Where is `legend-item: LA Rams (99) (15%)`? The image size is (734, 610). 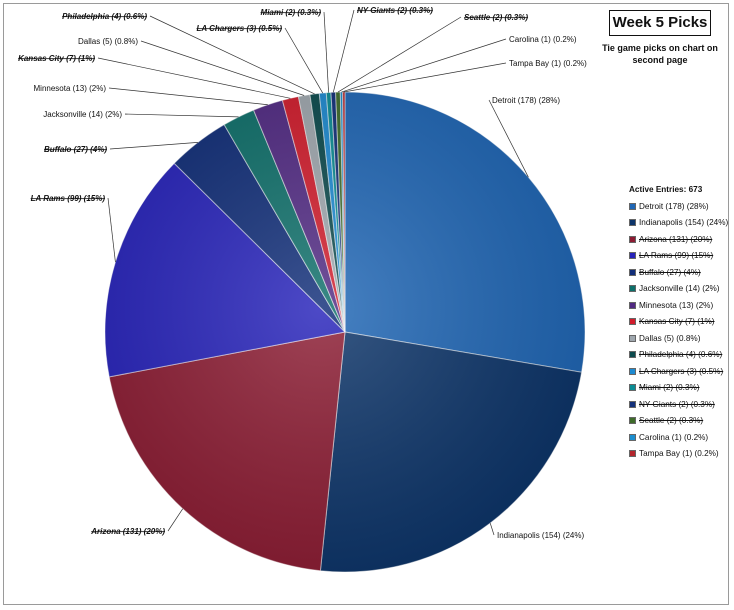
legend-item: LA Rams (99) (15%) is located at coordinates (680, 256).